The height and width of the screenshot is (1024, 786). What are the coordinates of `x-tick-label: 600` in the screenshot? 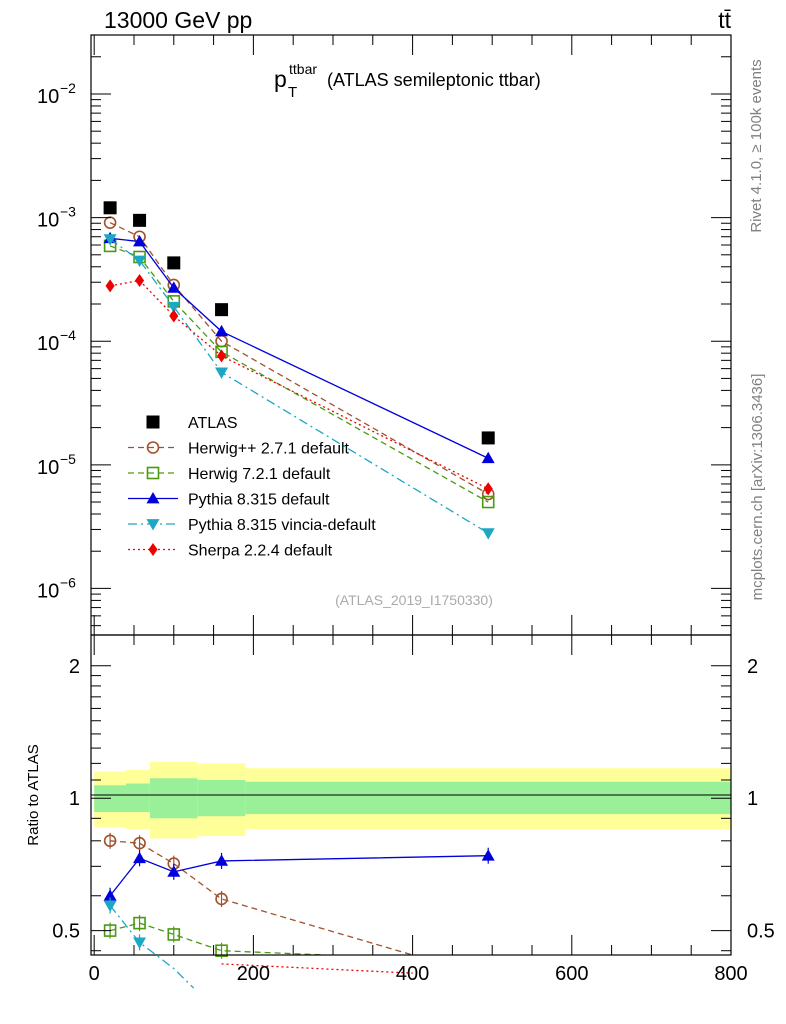 It's located at (571, 974).